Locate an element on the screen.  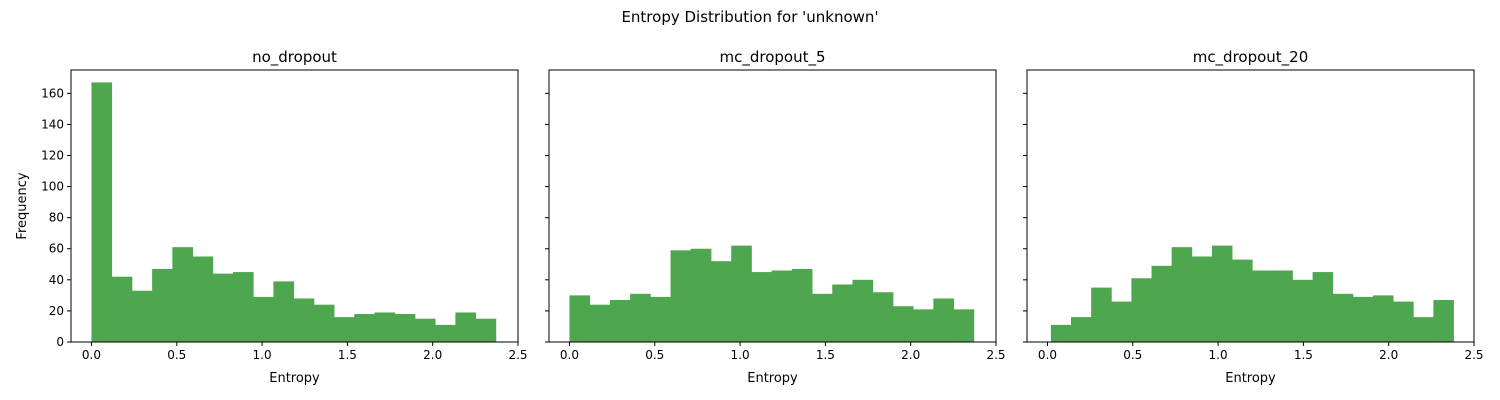
y-tick-label: 40 is located at coordinates (56, 280).